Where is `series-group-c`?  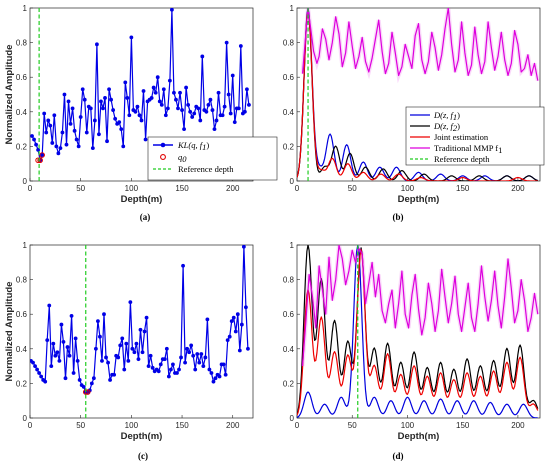
series-group-c is located at coordinates (140, 331).